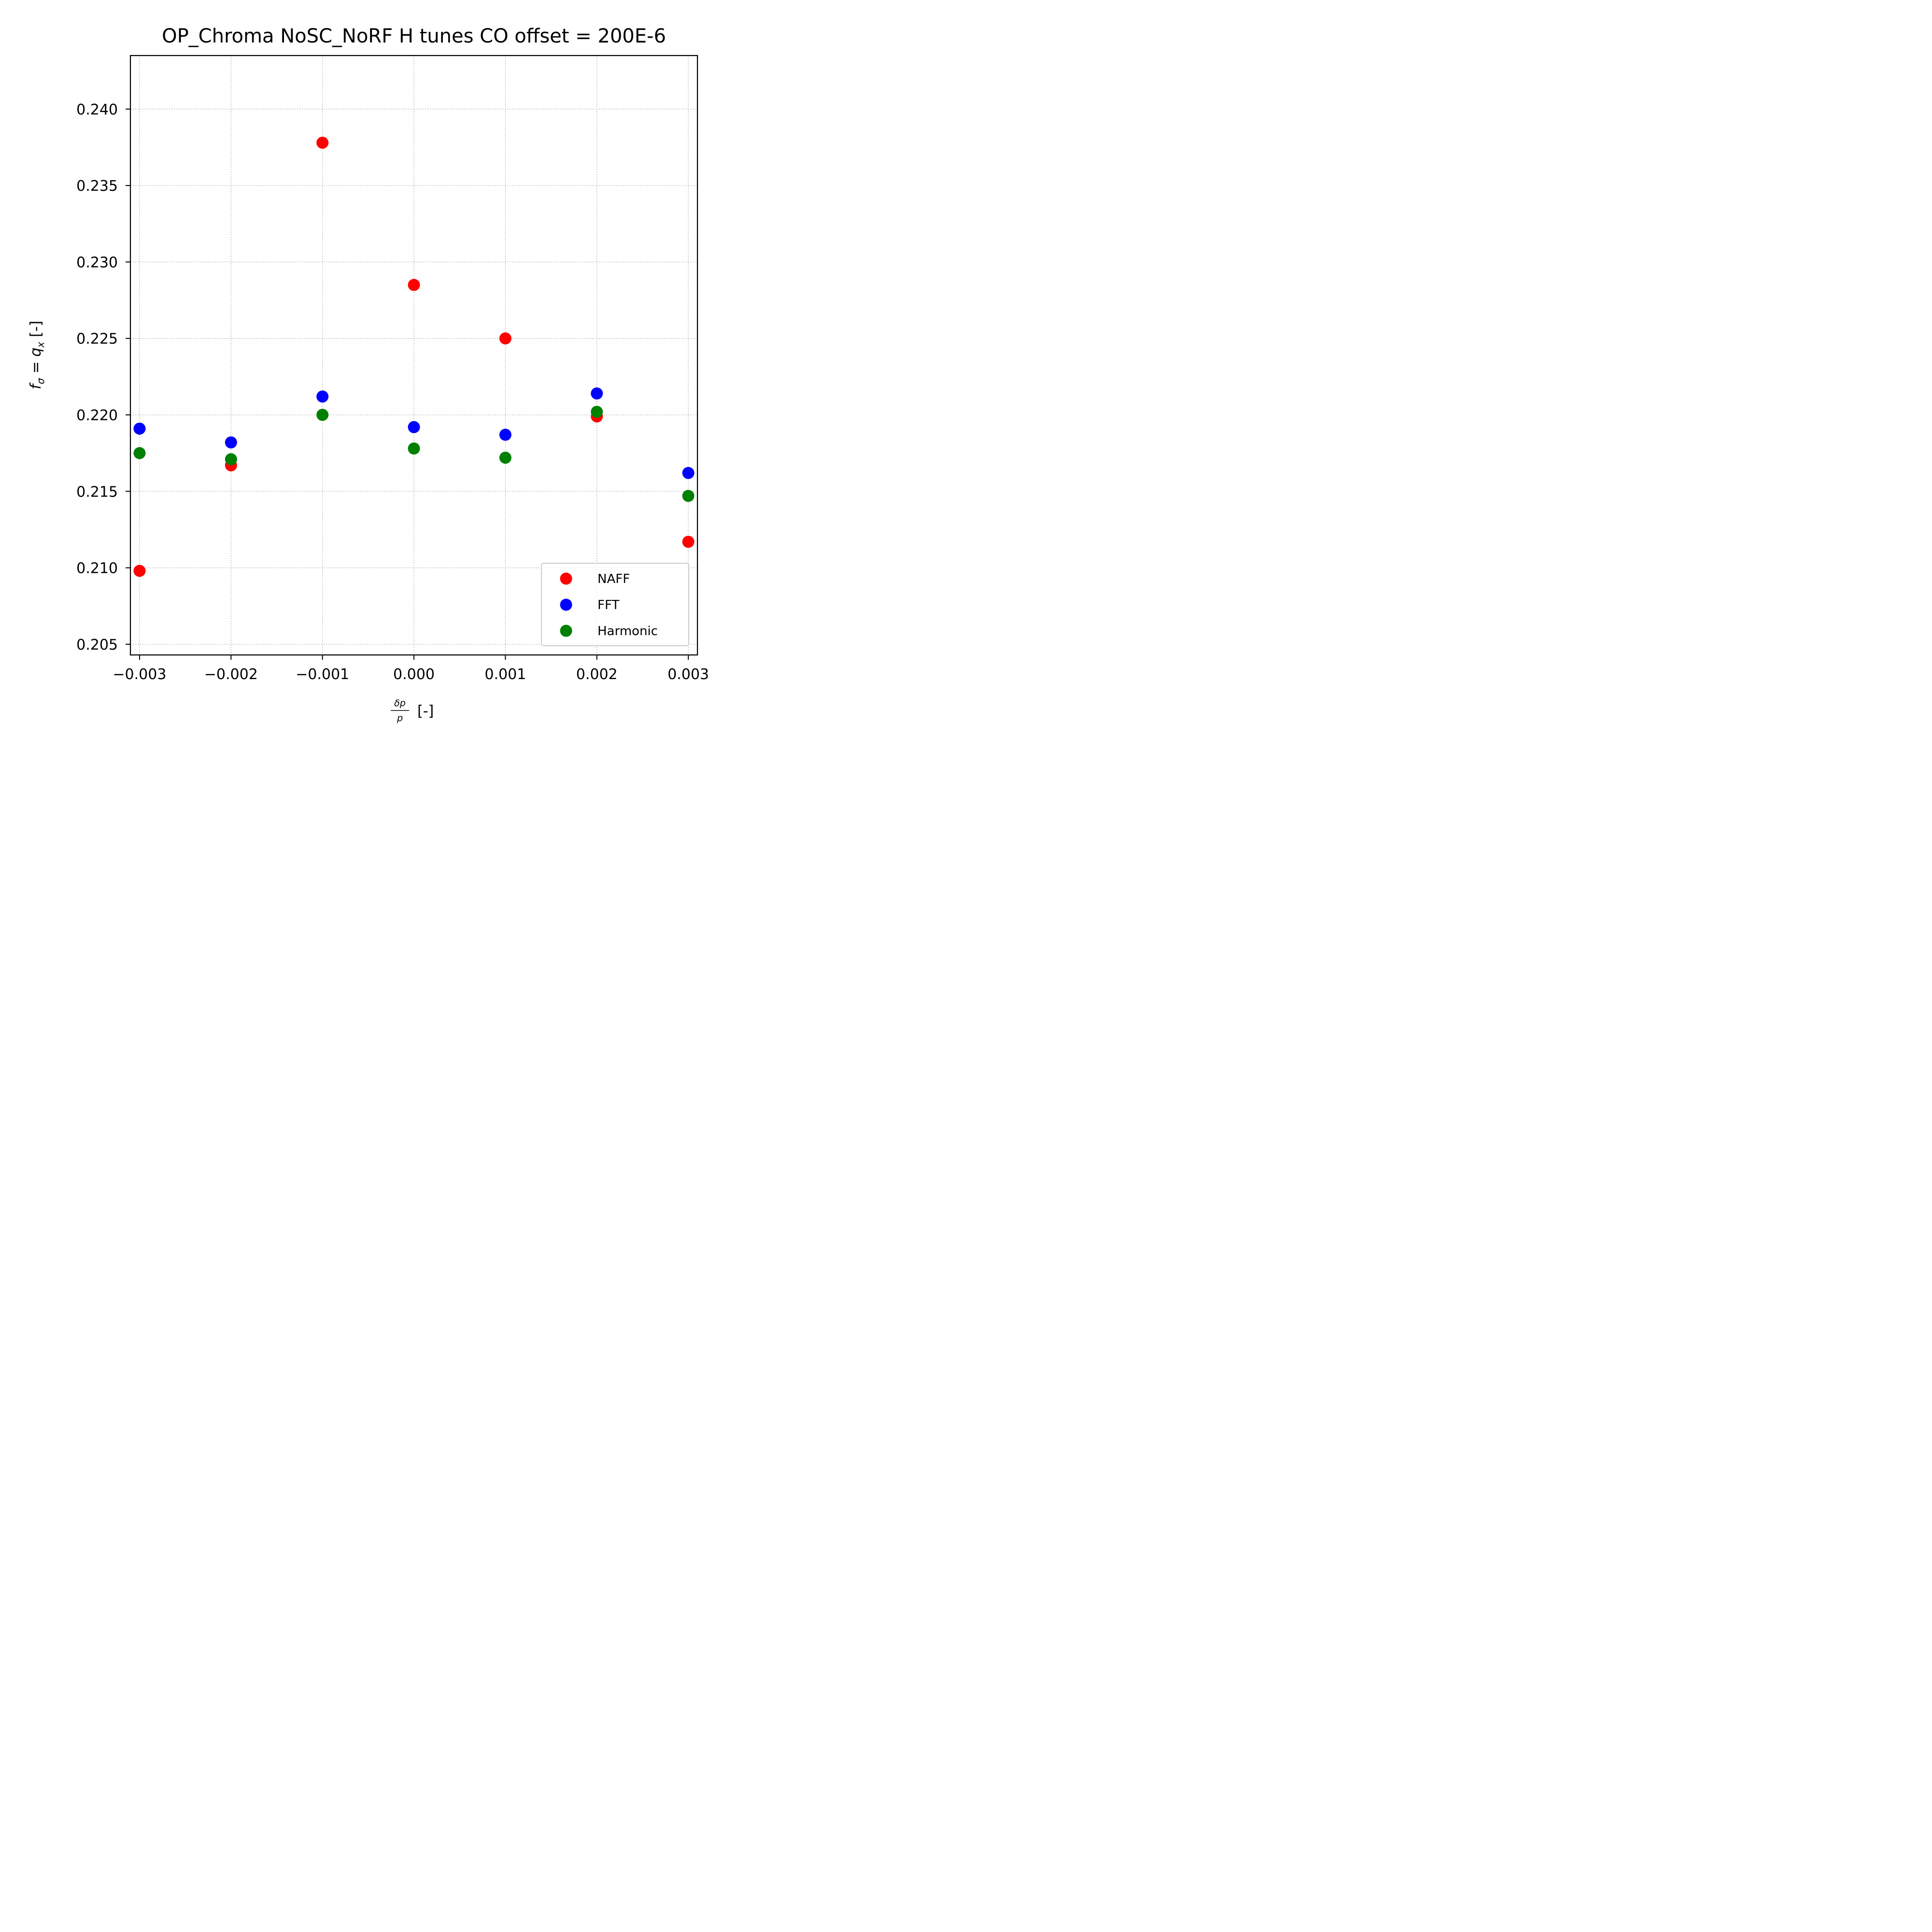 This screenshot has height=1932, width=1932. I want to click on y-tick-label: 0.240, so click(97, 109).